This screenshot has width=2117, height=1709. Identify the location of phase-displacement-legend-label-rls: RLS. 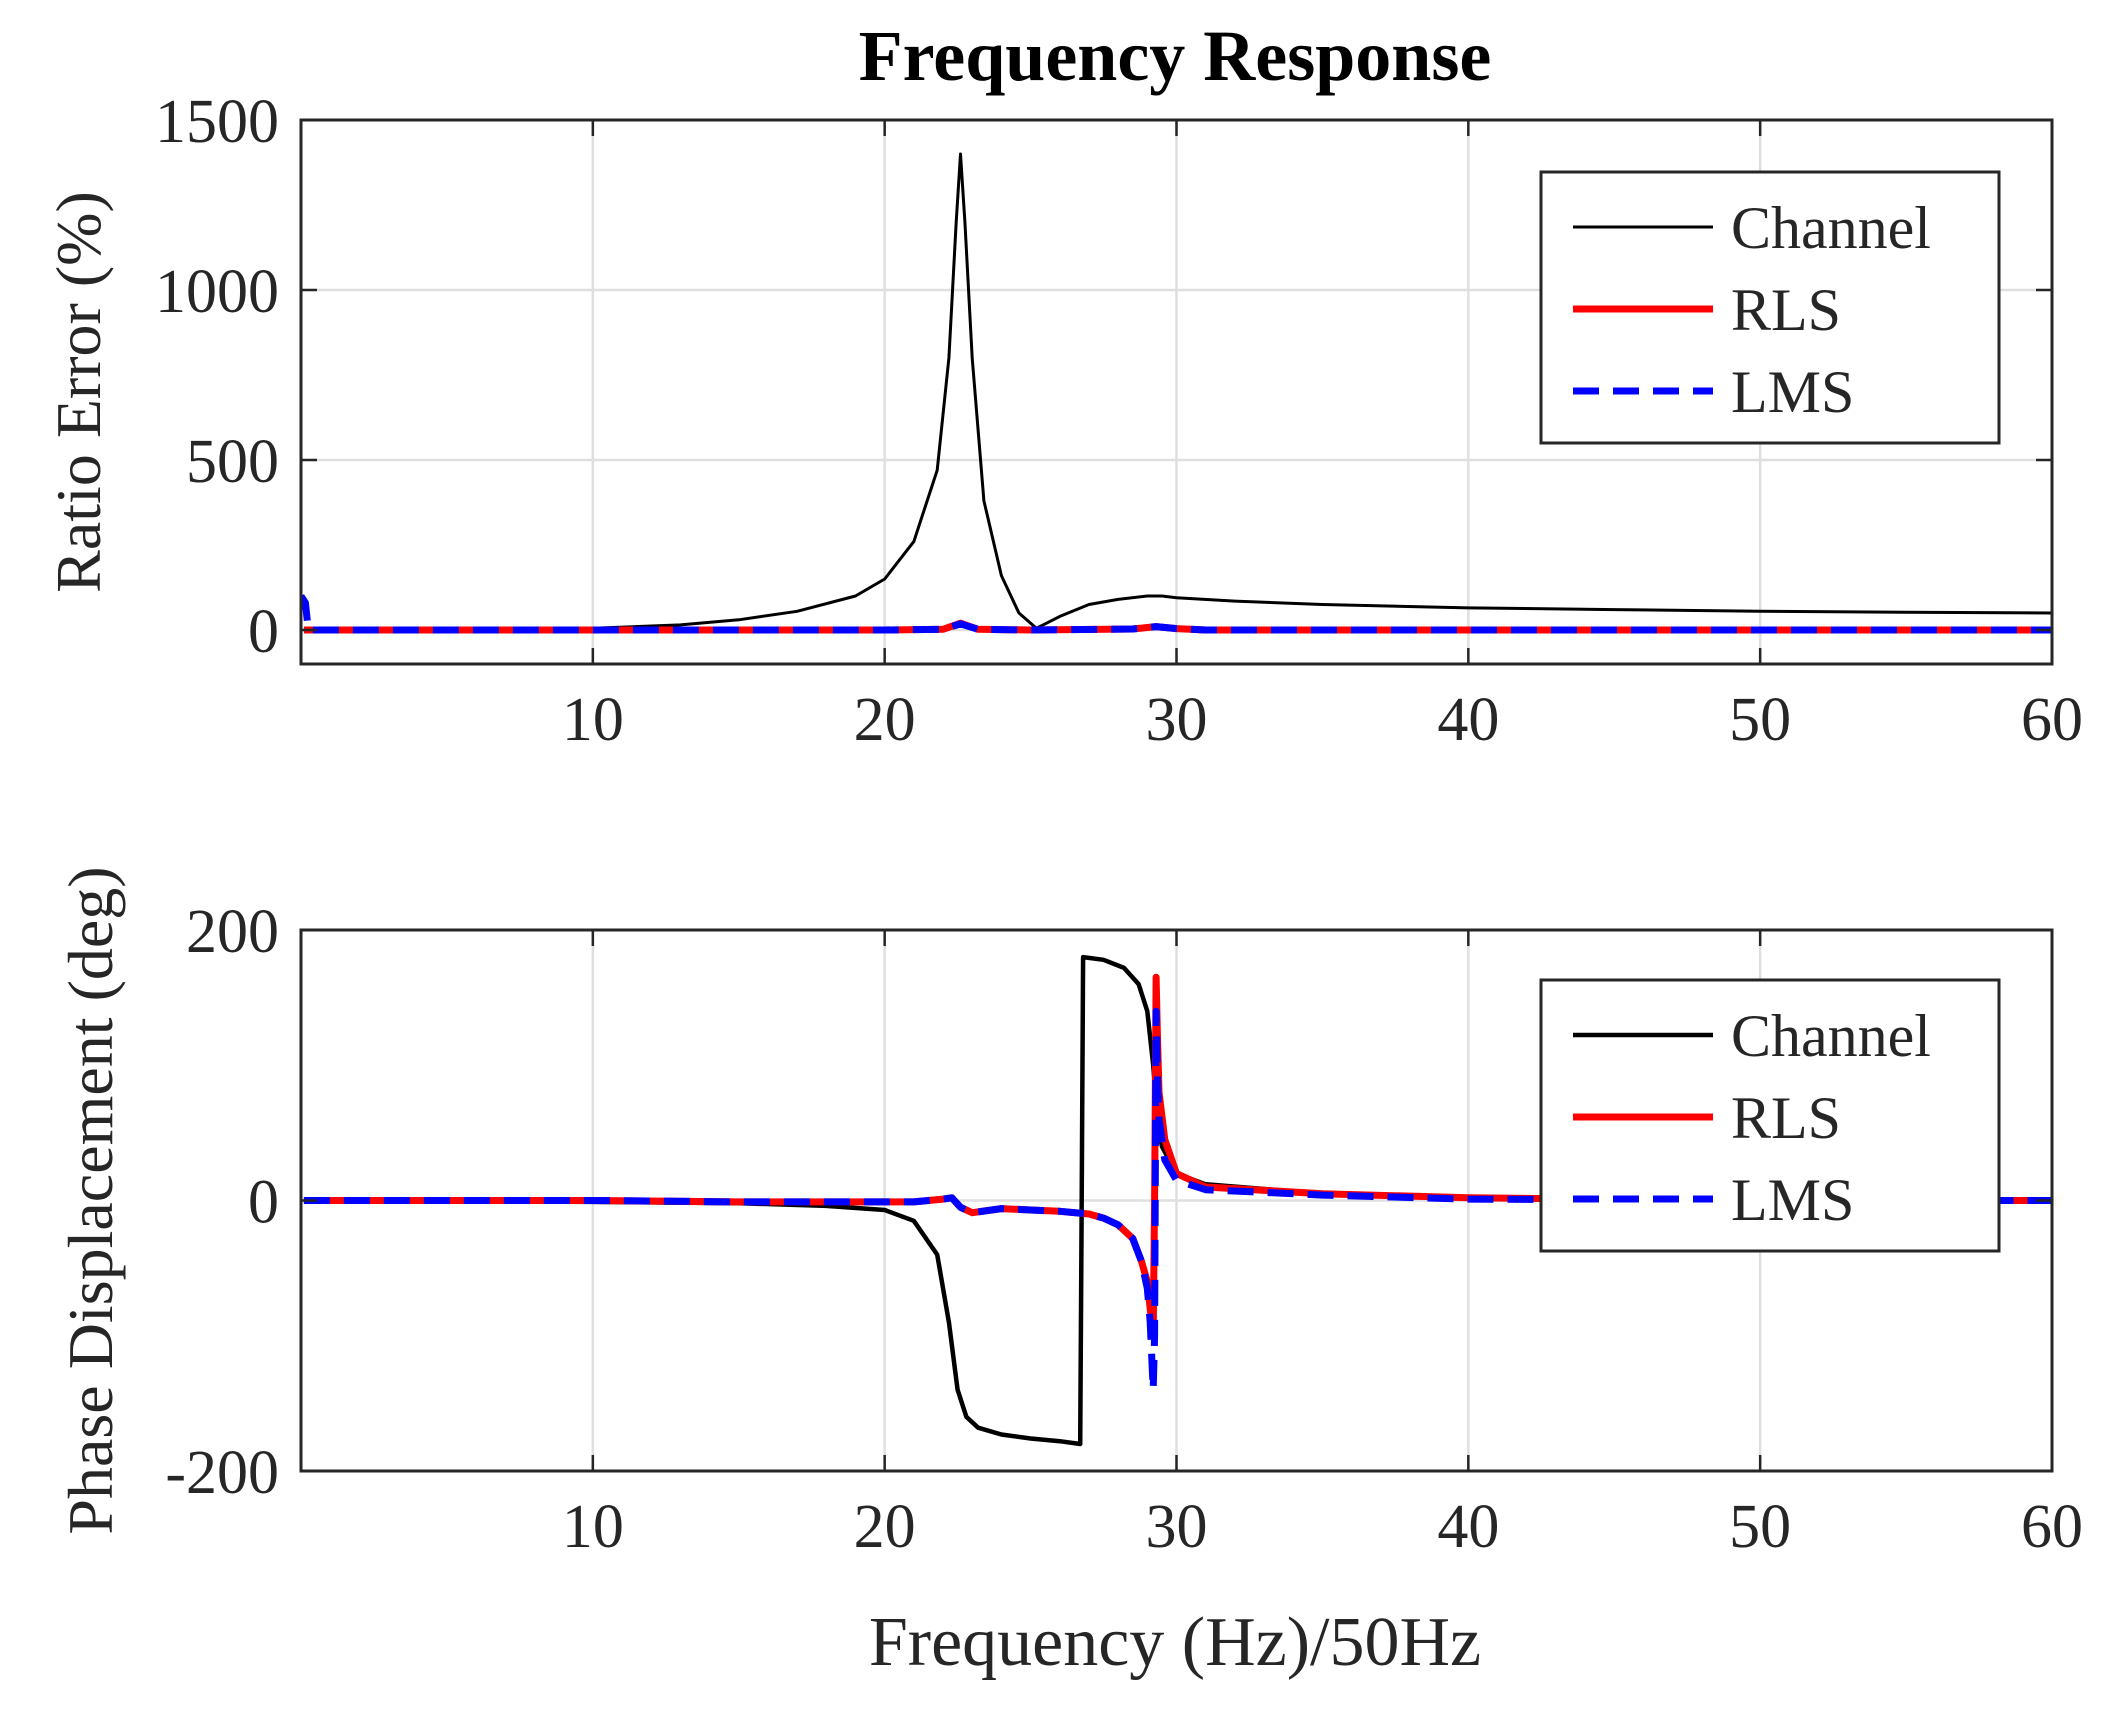
(1786, 1118).